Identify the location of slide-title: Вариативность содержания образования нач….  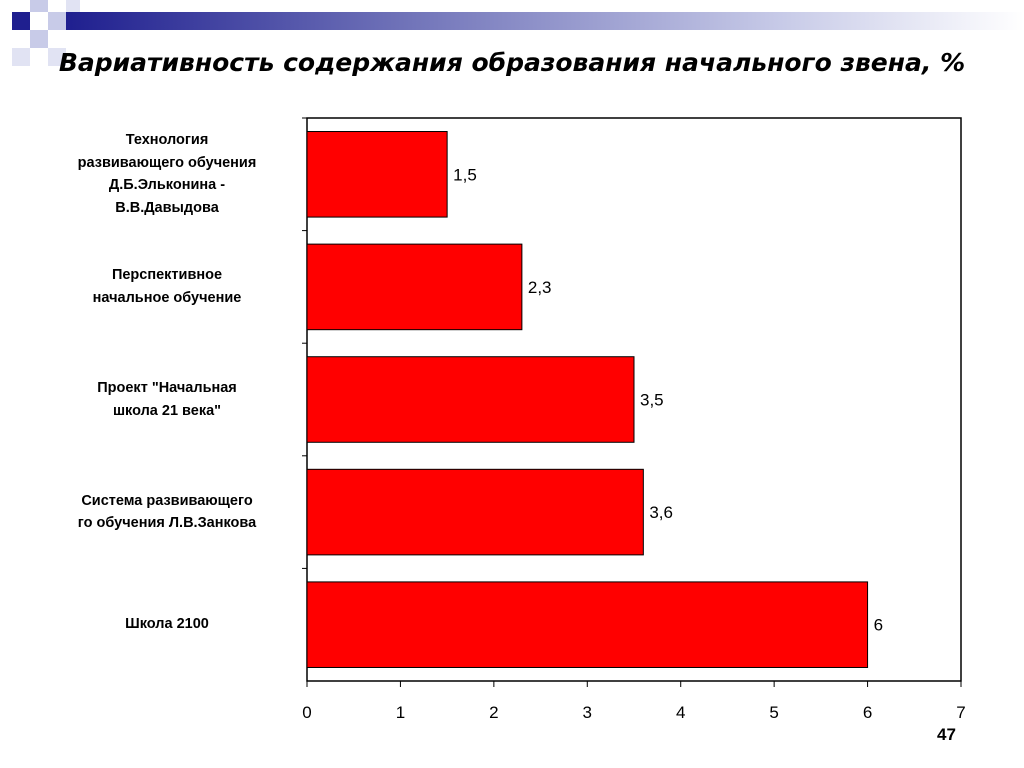
(512, 62).